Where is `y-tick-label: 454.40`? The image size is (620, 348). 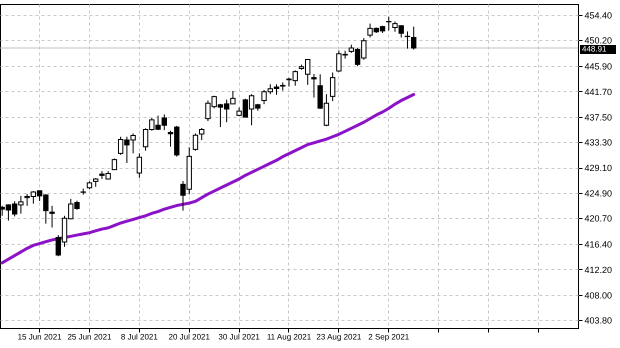
y-tick-label: 454.40 is located at coordinates (598, 15).